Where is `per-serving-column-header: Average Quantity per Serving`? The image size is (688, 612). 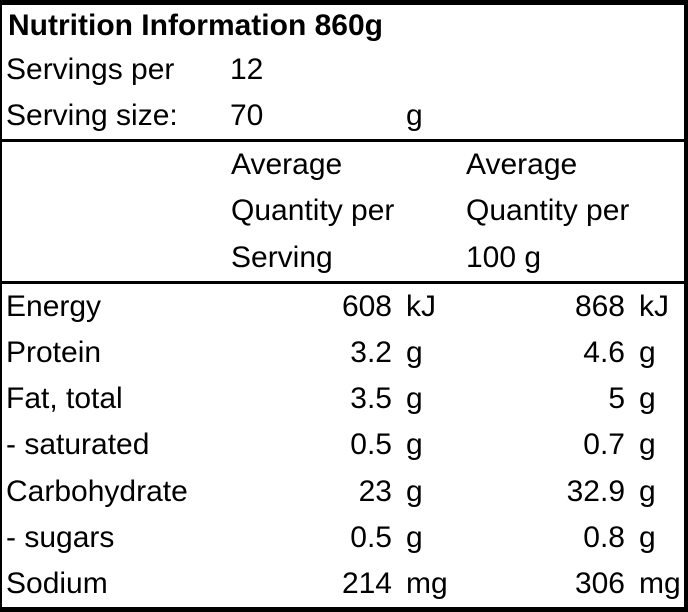 per-serving-column-header: Average Quantity per Serving is located at coordinates (343, 211).